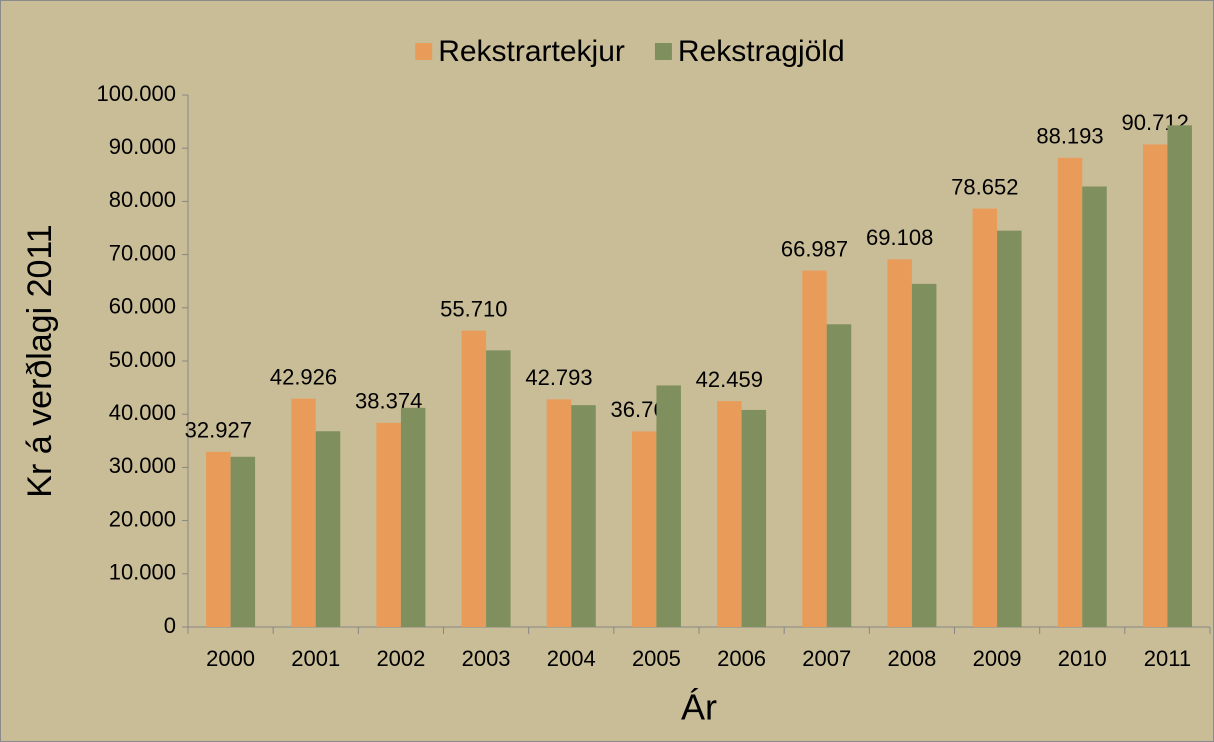 Image resolution: width=1214 pixels, height=742 pixels. What do you see at coordinates (1167, 658) in the screenshot?
I see `x-tick-label: 2011` at bounding box center [1167, 658].